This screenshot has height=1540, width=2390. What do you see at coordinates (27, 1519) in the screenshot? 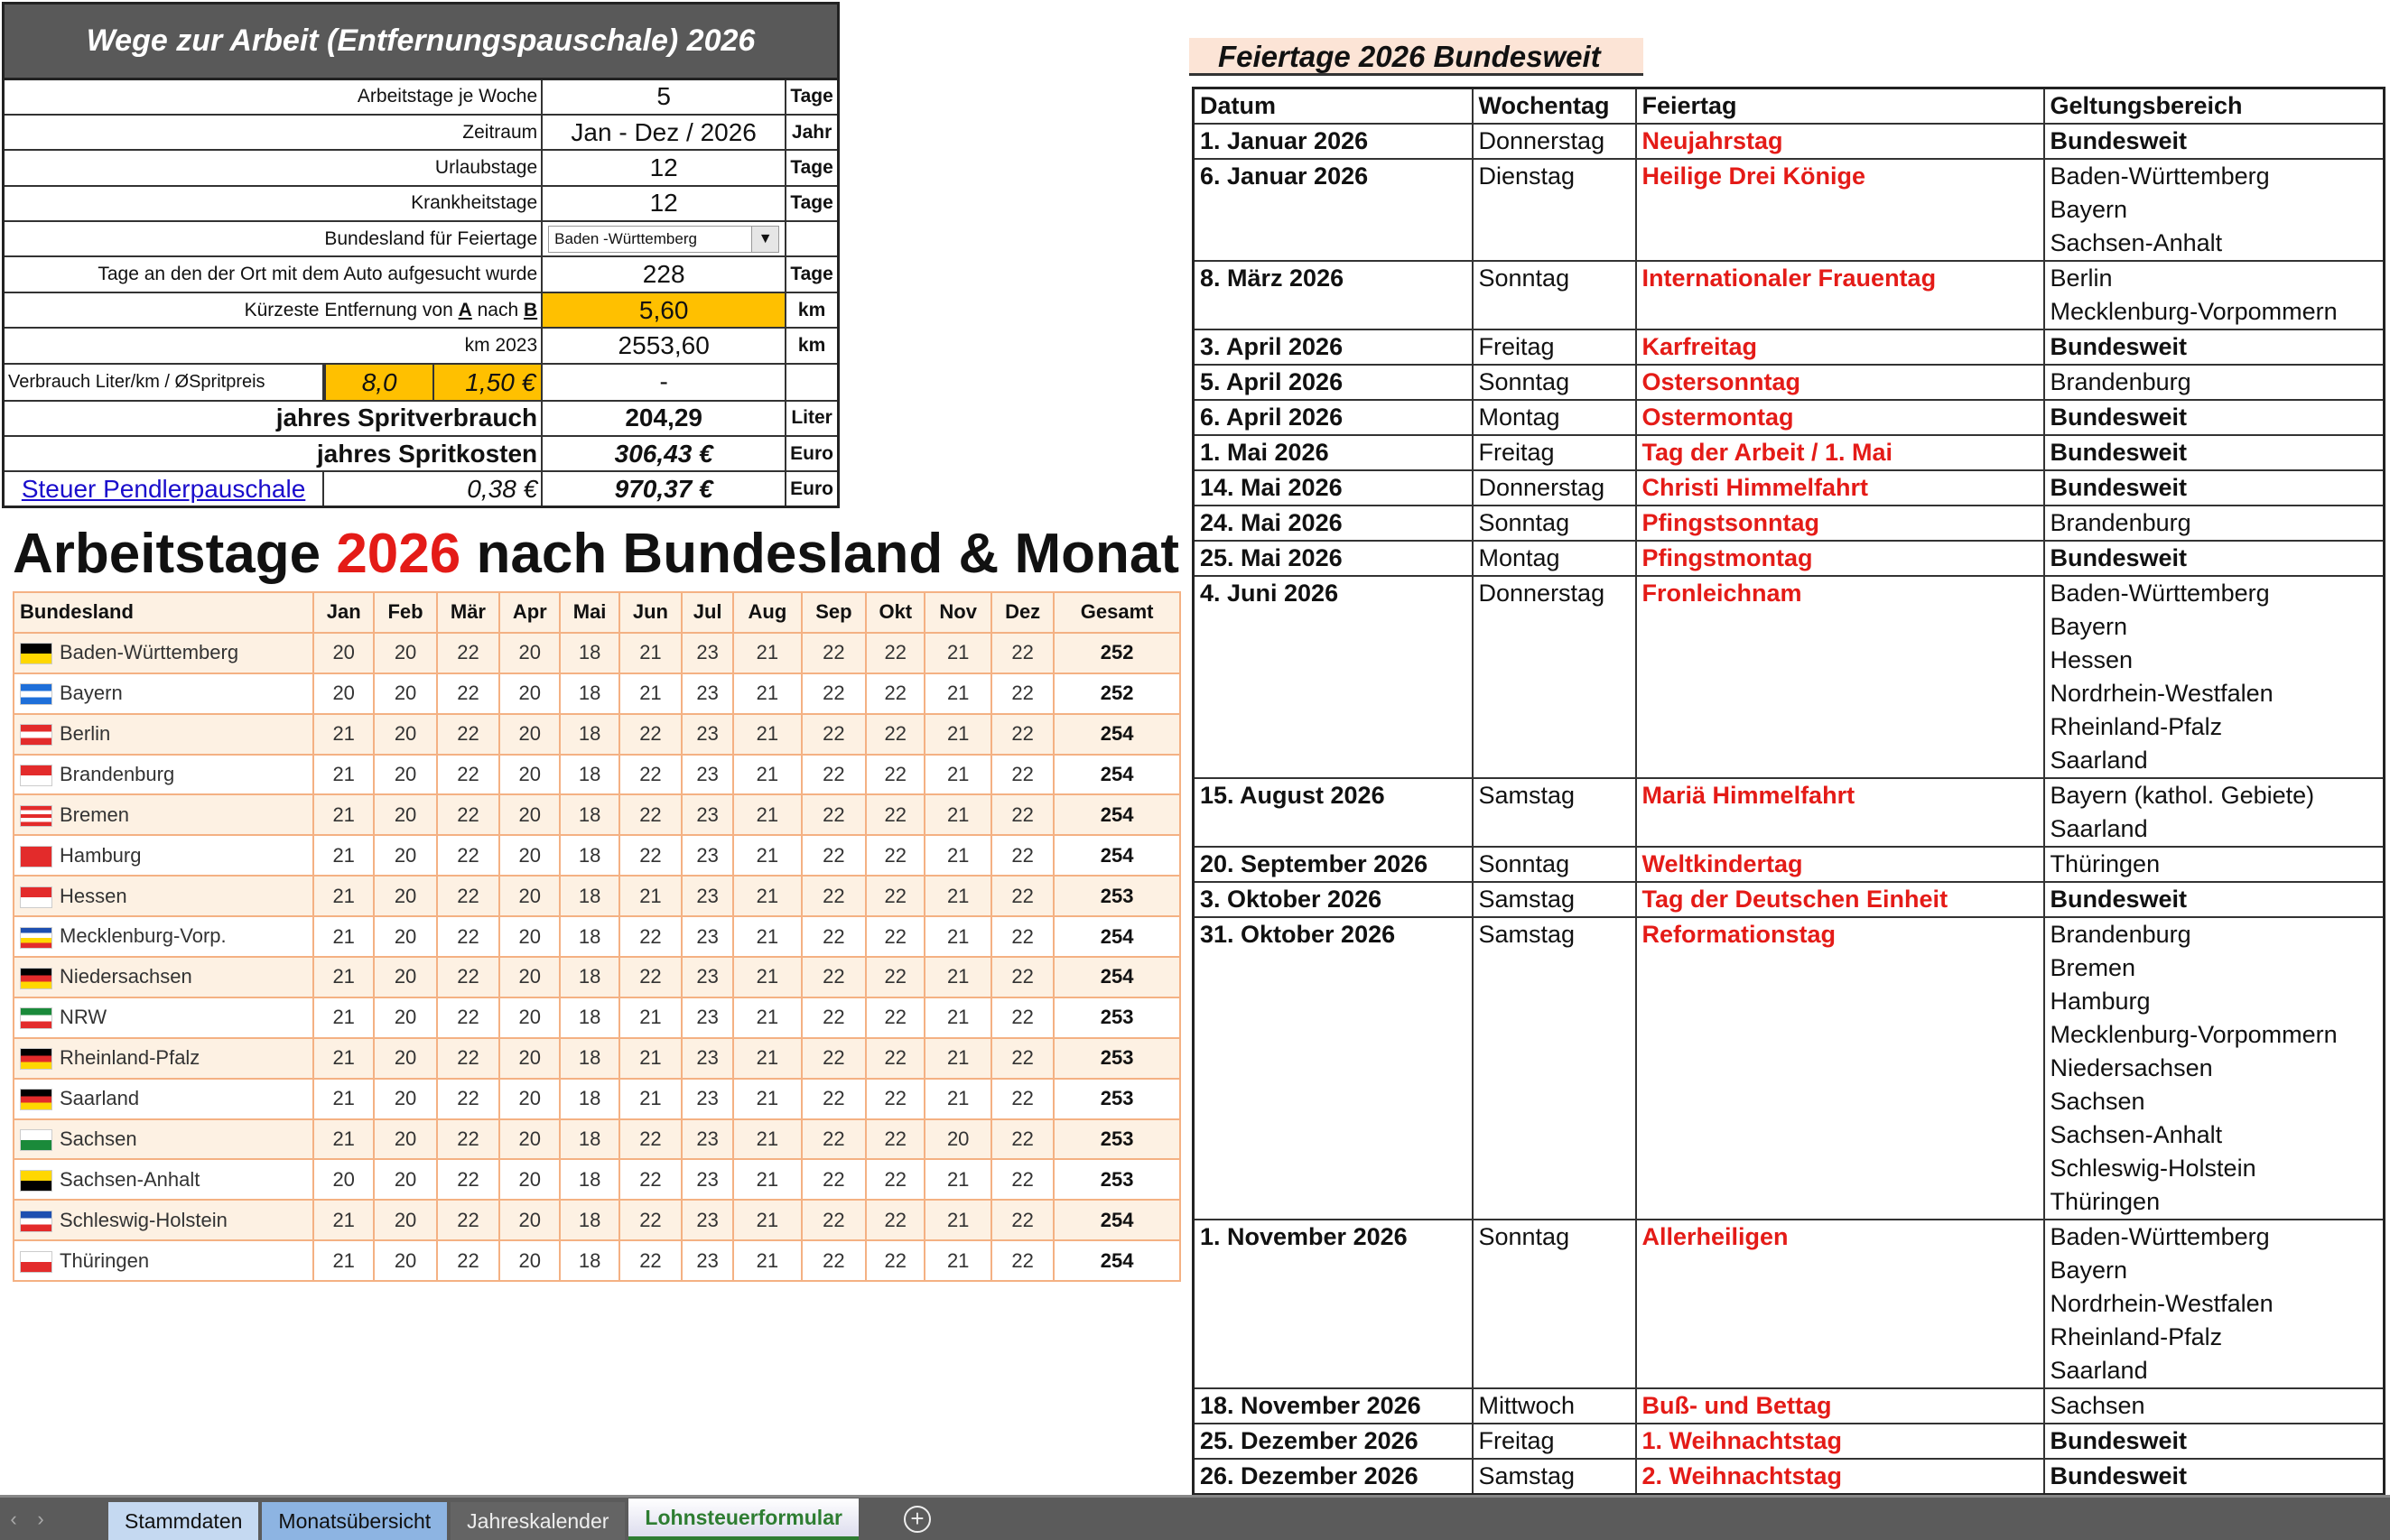
I see `sheet-nav: ‹ ›` at bounding box center [27, 1519].